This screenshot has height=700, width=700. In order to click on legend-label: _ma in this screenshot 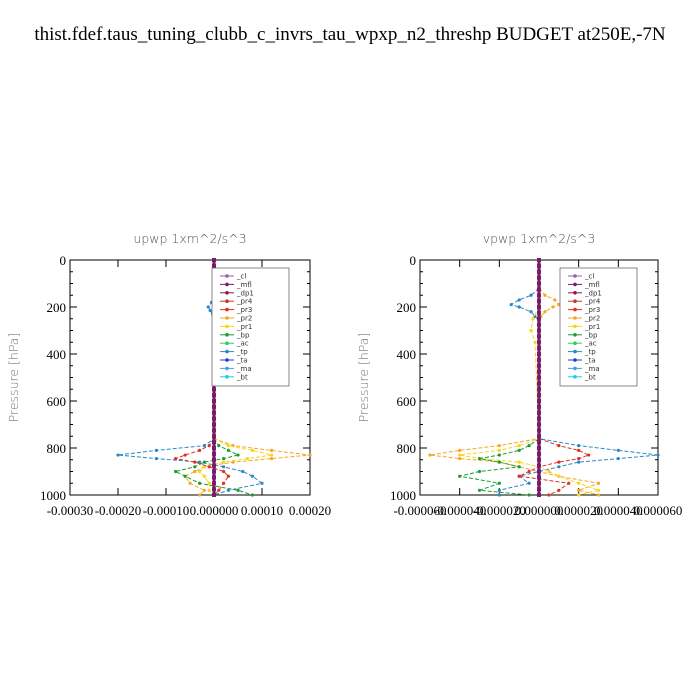, I will do `click(244, 369)`.